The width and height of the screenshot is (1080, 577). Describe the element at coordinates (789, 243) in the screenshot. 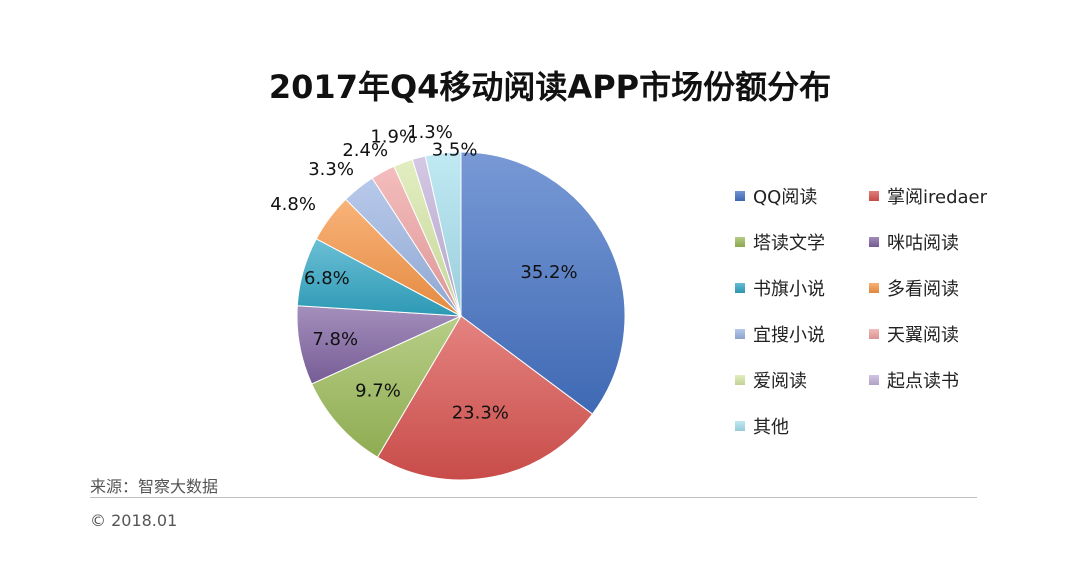

I see `legend-label: 塔读文学` at that location.